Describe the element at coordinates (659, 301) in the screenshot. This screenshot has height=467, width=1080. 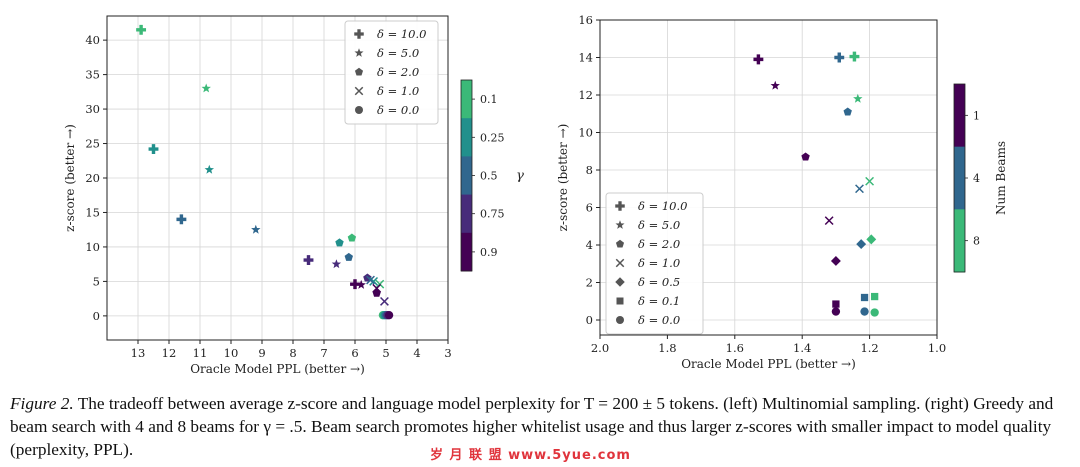
I see `legend-label: δ = 0.1` at that location.